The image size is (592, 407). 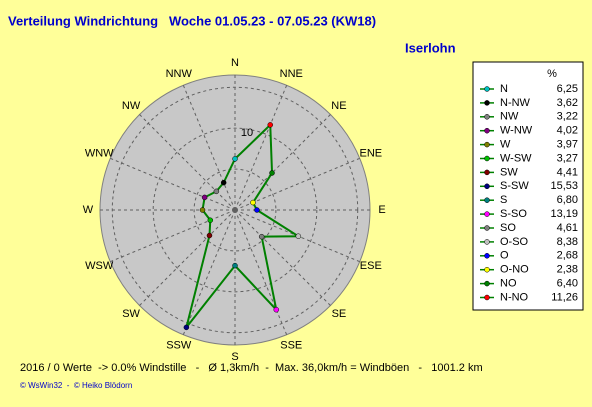 What do you see at coordinates (508, 228) in the screenshot?
I see `legend-label: SO` at bounding box center [508, 228].